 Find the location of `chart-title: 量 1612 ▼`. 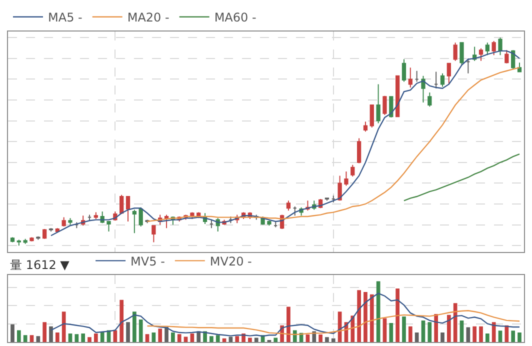

chart-title: 量 1612 ▼ is located at coordinates (40, 265).